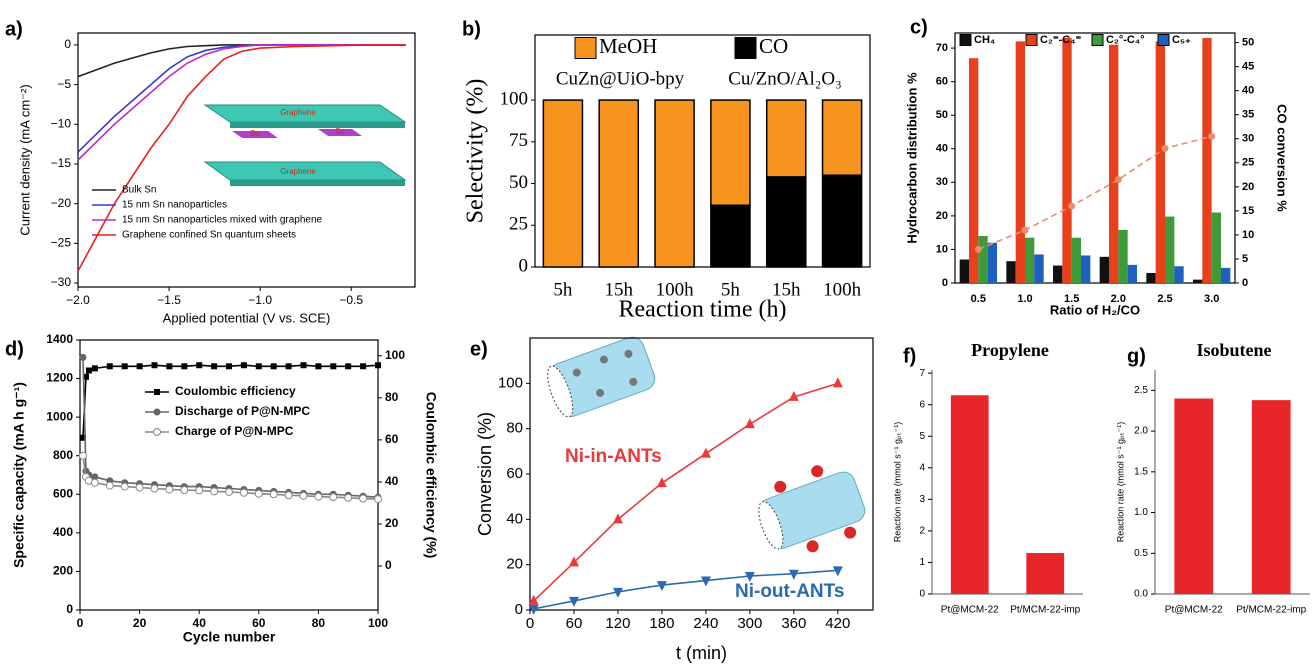 This screenshot has height=665, width=1316. Describe the element at coordinates (919, 27) in the screenshot. I see `panel-label: c)` at that location.